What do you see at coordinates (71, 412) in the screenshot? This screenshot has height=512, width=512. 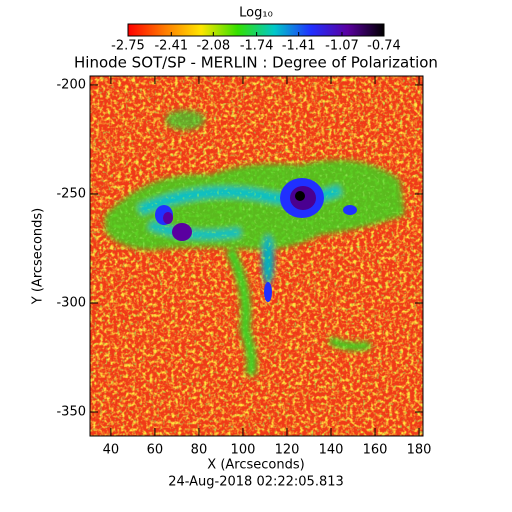 I see `y-tick-label: -350` at bounding box center [71, 412].